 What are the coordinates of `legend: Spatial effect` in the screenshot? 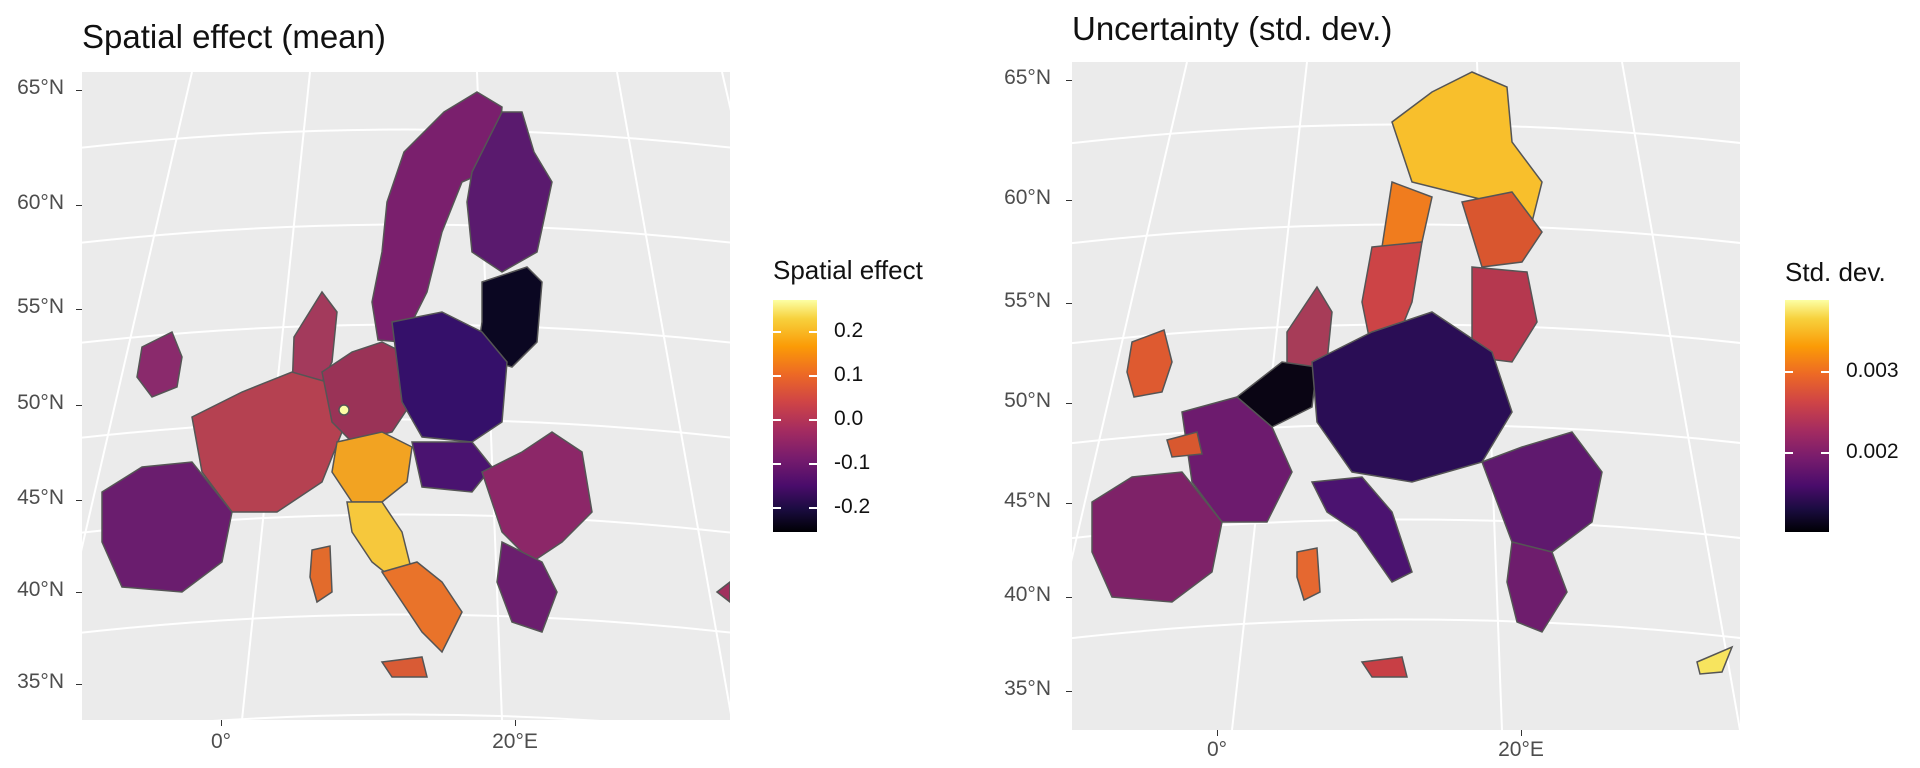 It's located at (848, 270).